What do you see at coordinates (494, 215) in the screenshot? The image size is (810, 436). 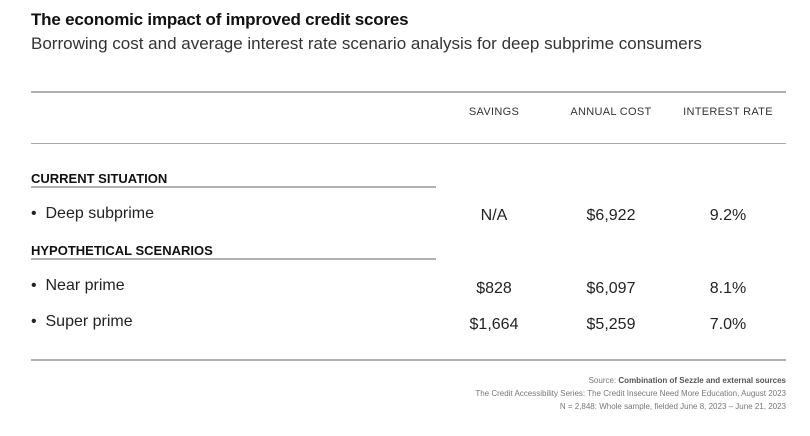 I see `cell-savings: N/A` at bounding box center [494, 215].